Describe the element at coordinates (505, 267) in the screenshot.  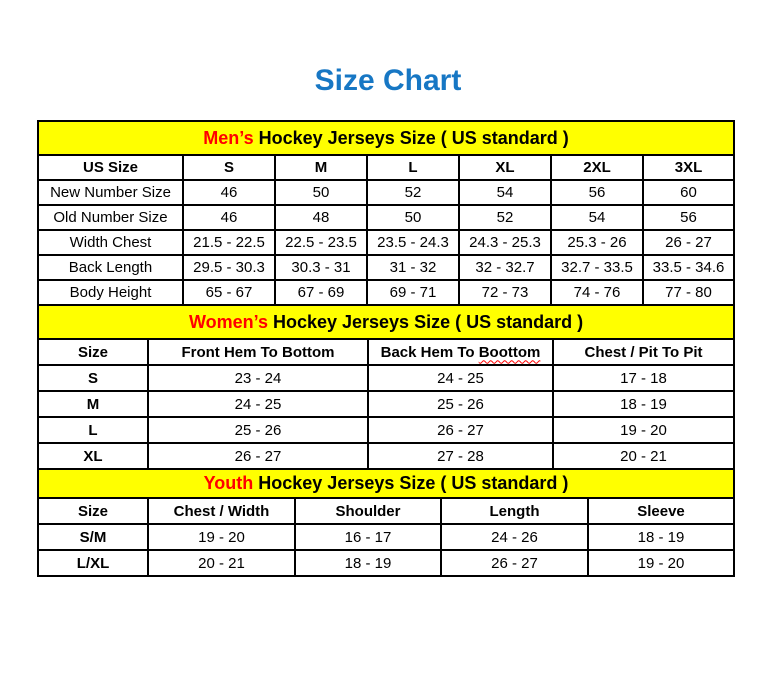
I see `cell: 32 - 32.7` at that location.